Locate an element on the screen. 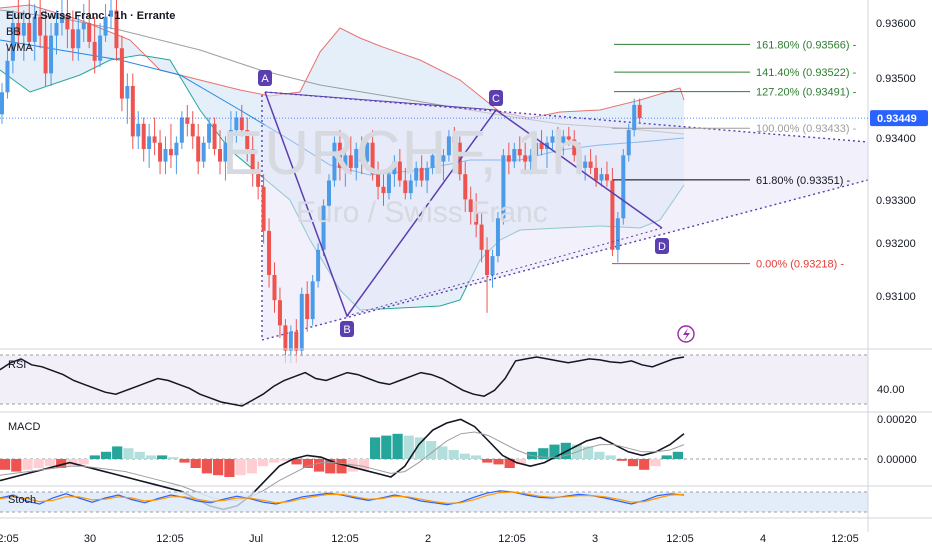 This screenshot has width=932, height=550. price-tick-3: 0.93300 is located at coordinates (896, 201).